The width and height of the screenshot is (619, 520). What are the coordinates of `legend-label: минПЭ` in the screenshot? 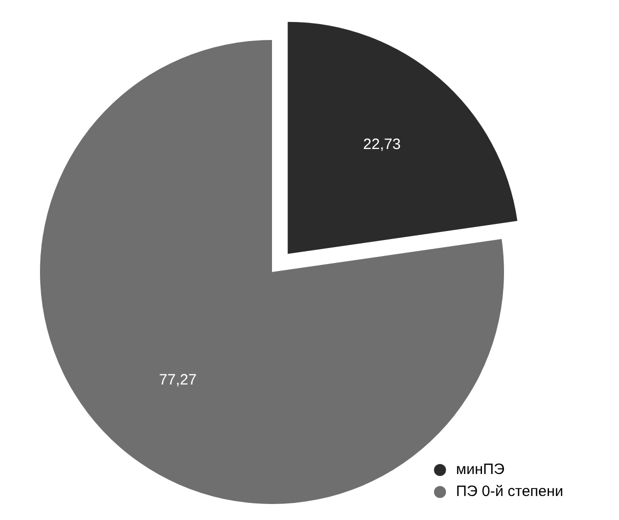 It's located at (480, 469).